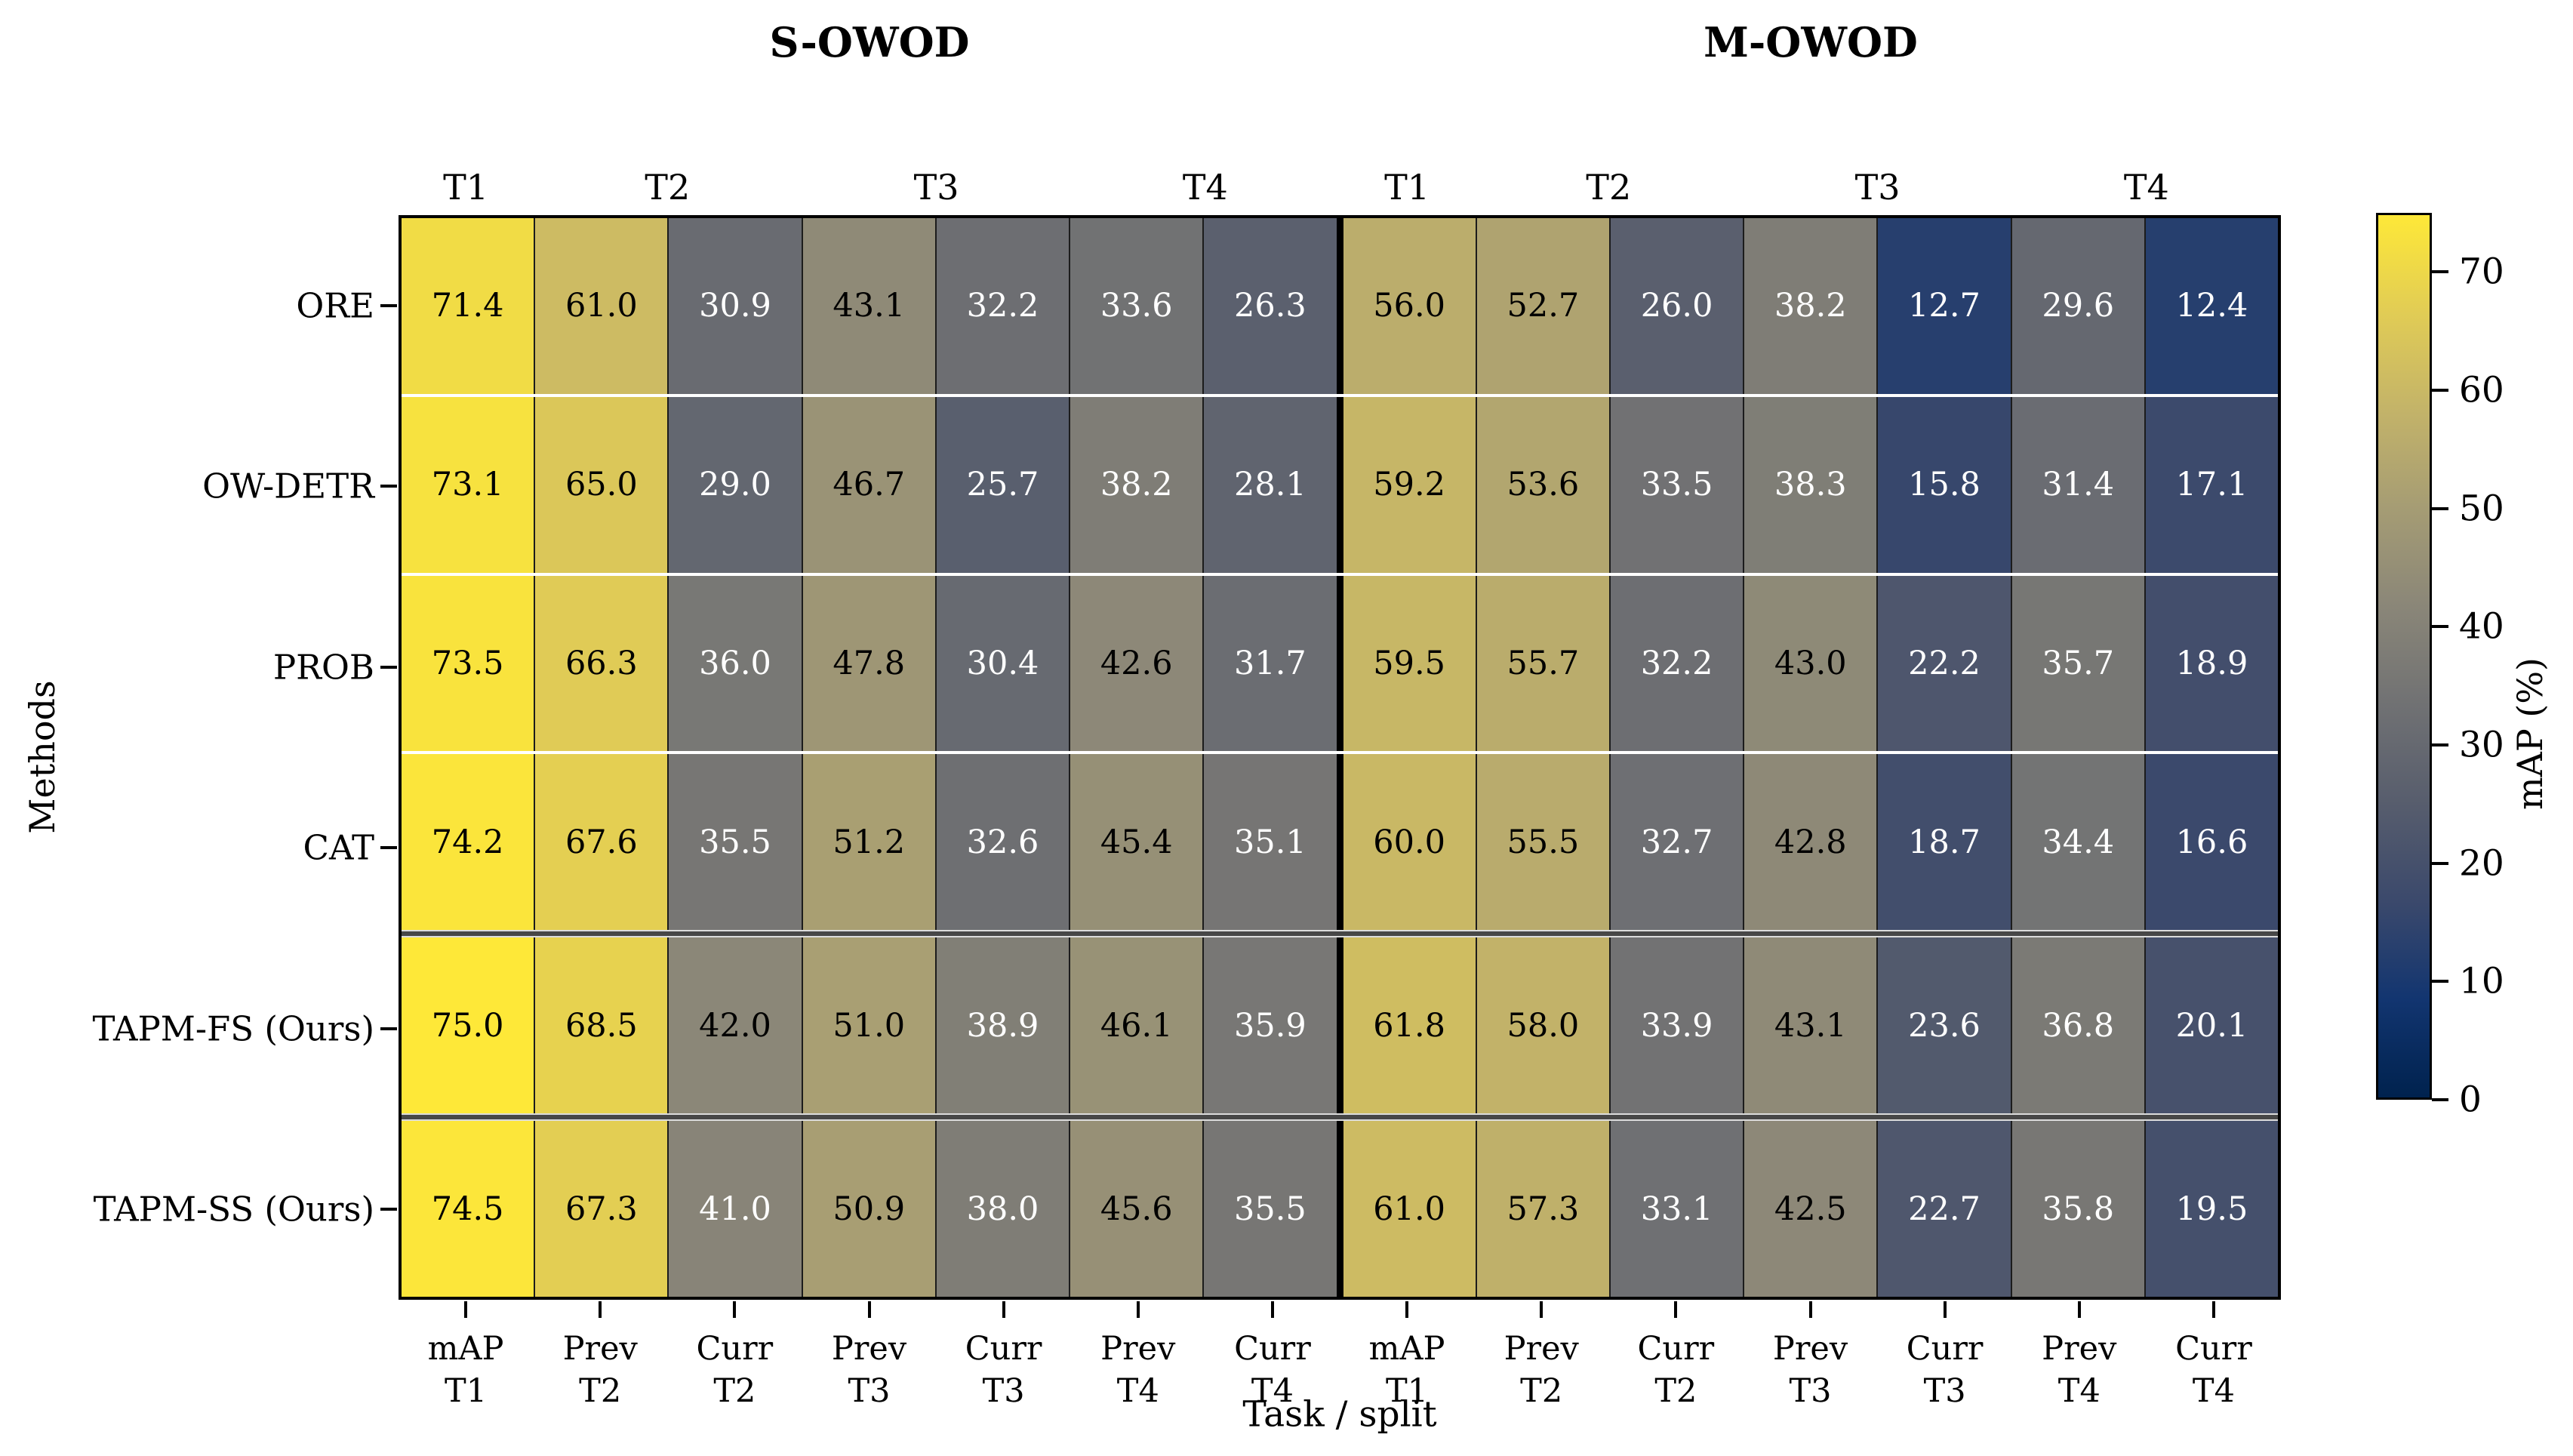  I want to click on cell-value: 50.9, so click(869, 1209).